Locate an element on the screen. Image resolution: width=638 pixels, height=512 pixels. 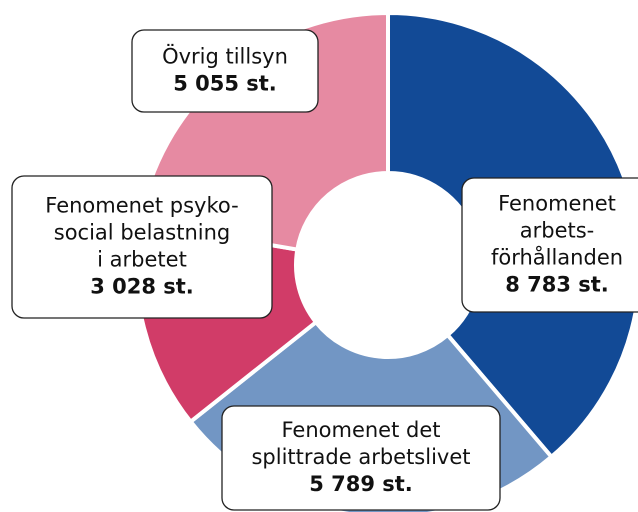
label-text: Fenomenet is located at coordinates (557, 204).